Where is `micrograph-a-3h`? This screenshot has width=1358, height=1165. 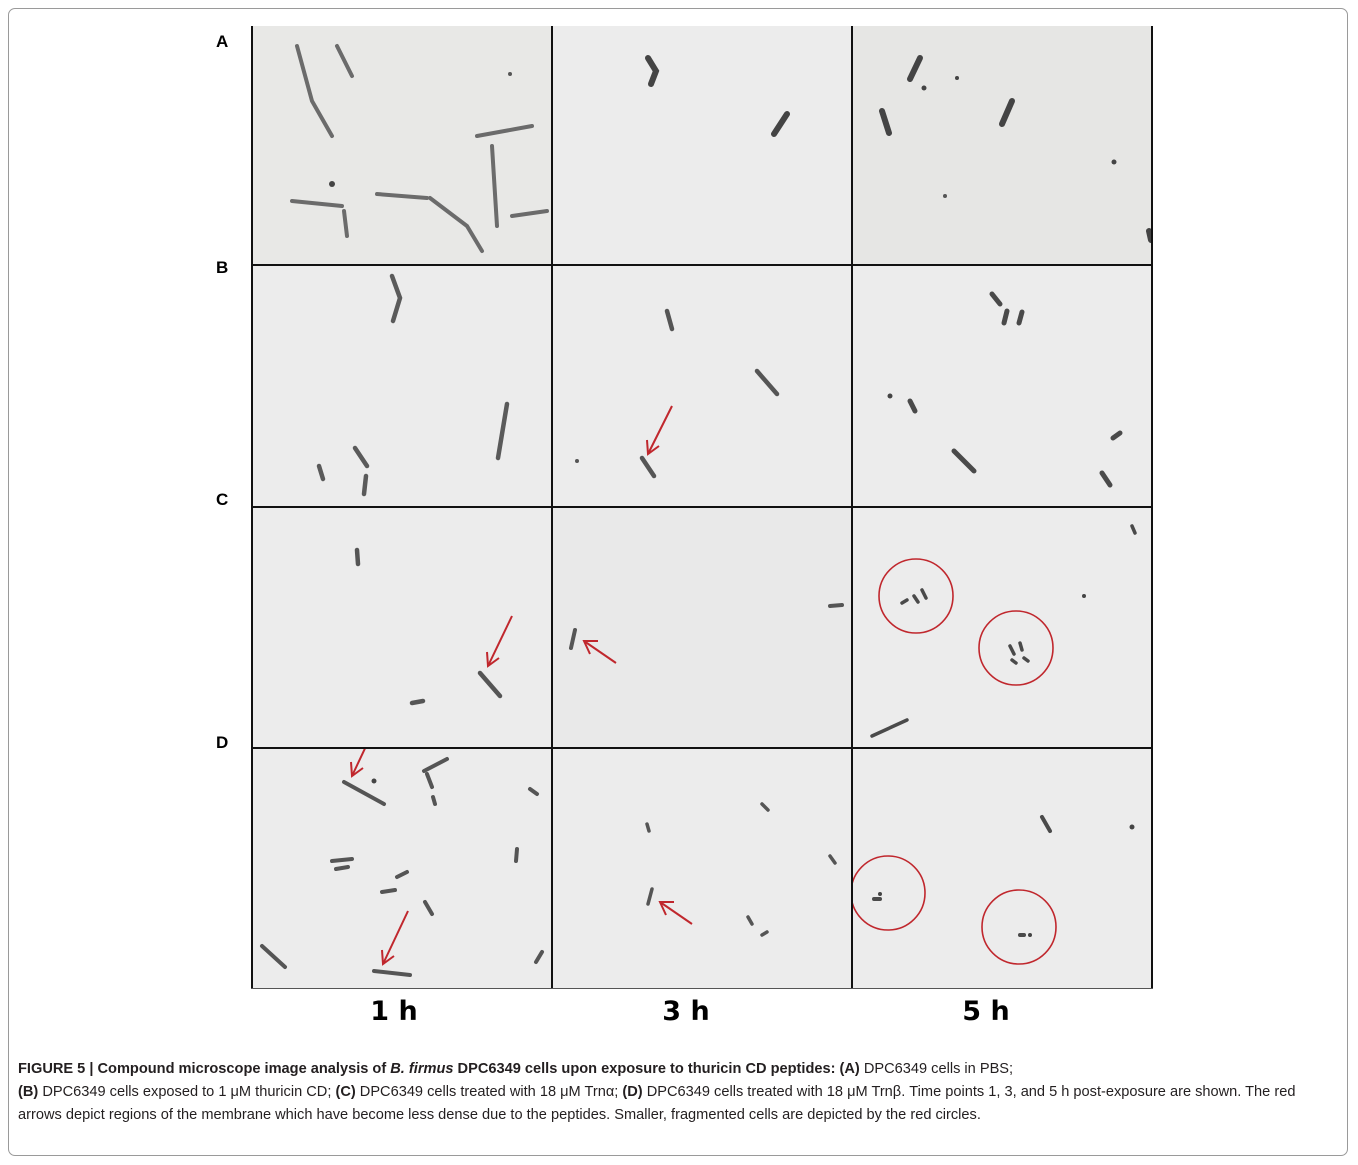 micrograph-a-3h is located at coordinates (702, 145).